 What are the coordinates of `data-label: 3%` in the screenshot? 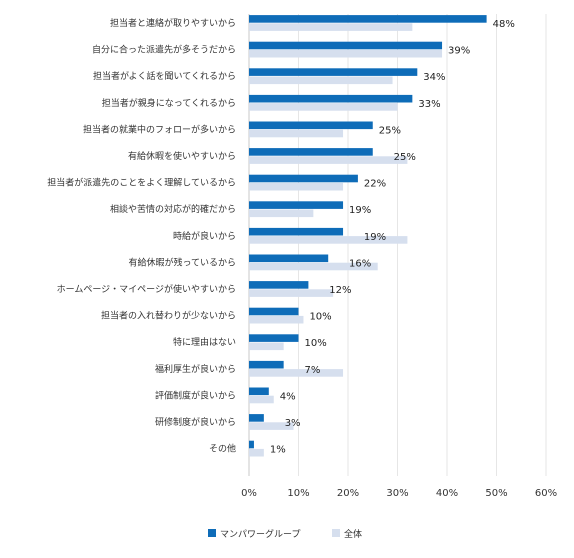 It's located at (293, 423).